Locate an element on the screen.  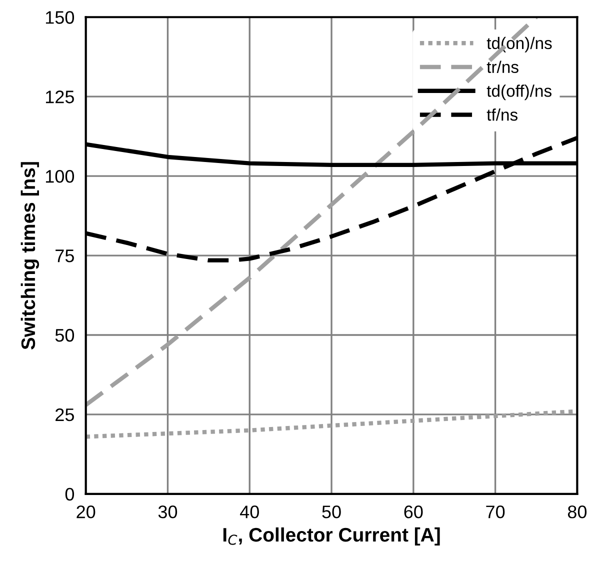
y-tick-label: 25 is located at coordinates (65, 415).